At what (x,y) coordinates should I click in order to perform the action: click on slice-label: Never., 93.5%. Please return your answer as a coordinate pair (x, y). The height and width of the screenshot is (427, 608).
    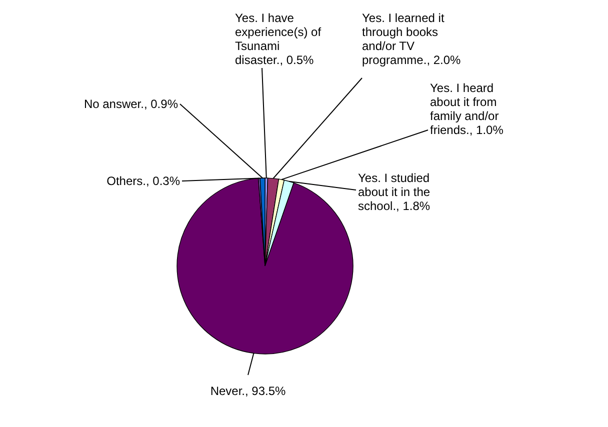
    Looking at the image, I should click on (248, 391).